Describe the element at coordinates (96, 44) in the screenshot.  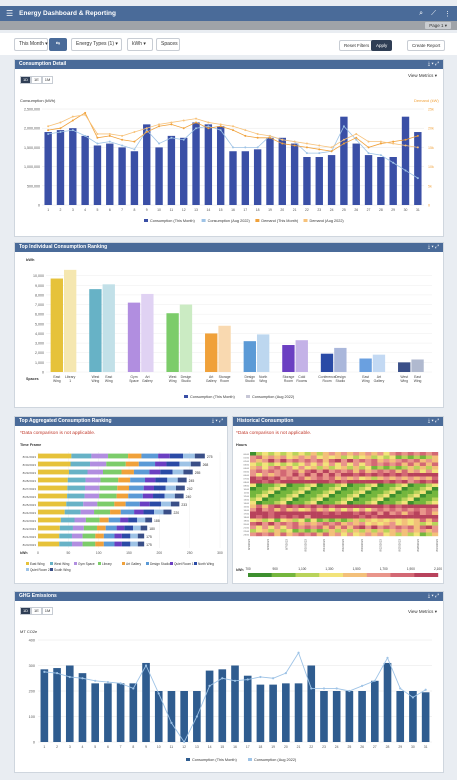
I see `energy-types-dropdown: Energy Types (1) ▾` at that location.